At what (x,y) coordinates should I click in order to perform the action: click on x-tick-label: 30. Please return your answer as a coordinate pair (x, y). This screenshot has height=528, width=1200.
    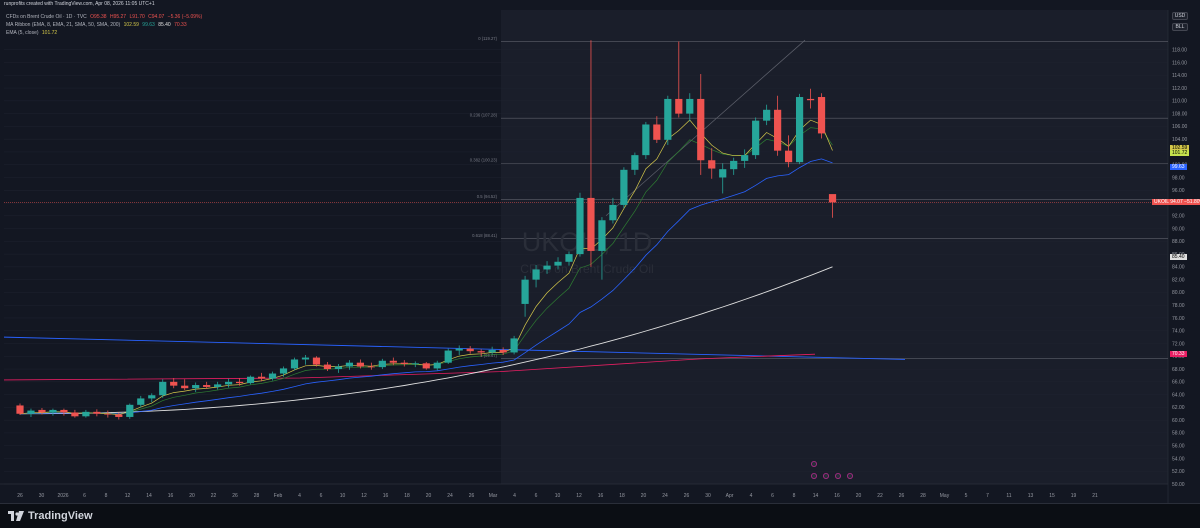
    Looking at the image, I should click on (708, 496).